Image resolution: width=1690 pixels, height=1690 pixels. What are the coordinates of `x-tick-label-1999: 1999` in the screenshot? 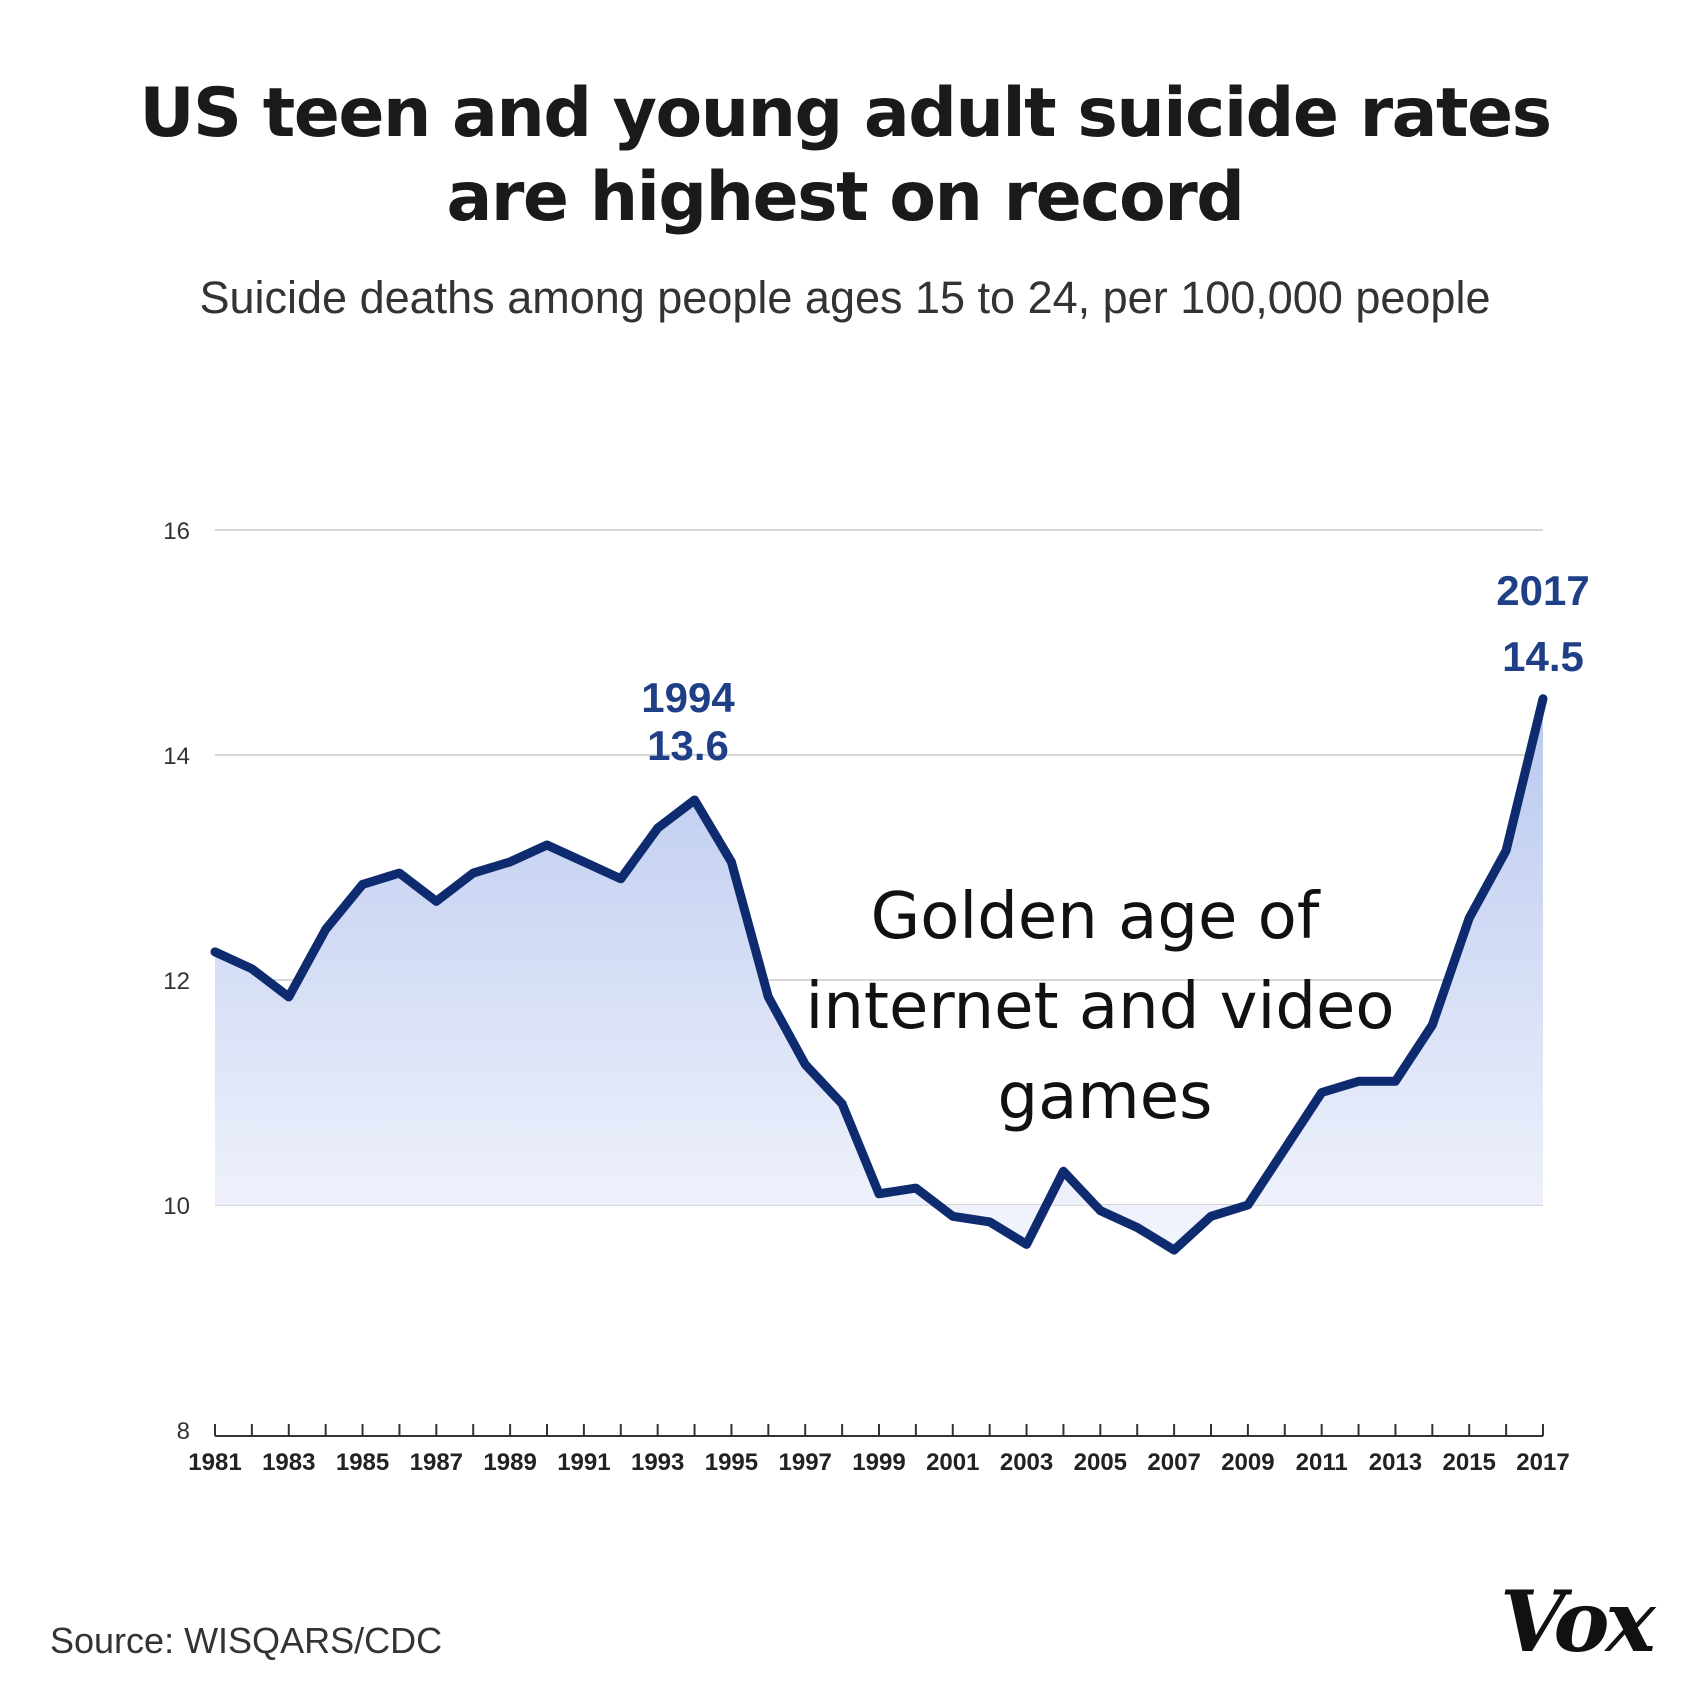 It's located at (878, 1462).